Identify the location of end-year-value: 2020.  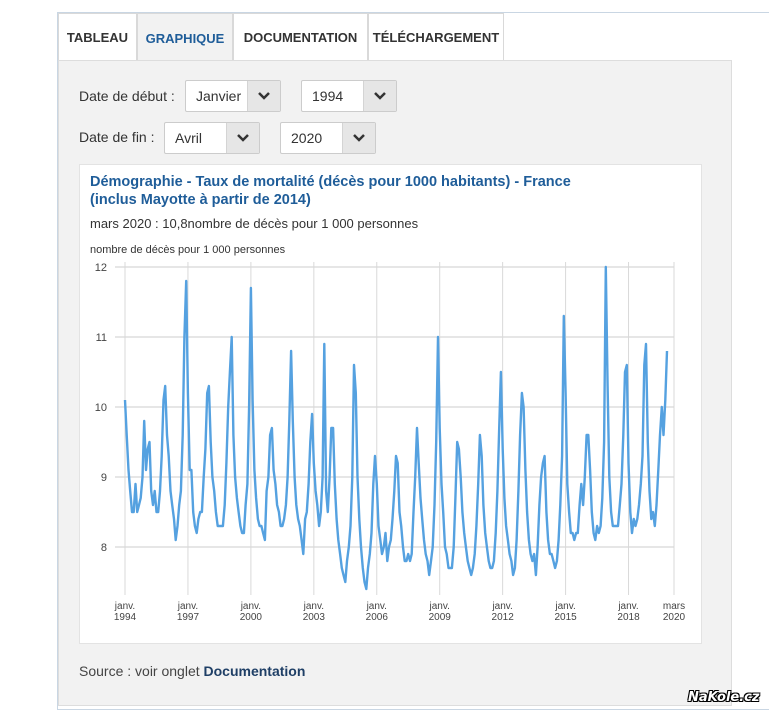
(307, 138).